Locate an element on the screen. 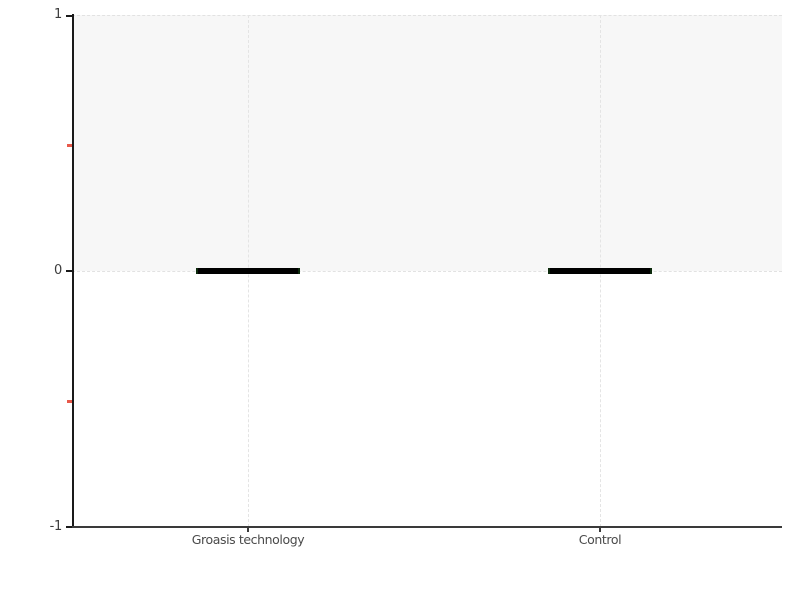 The height and width of the screenshot is (600, 800). bar-control is located at coordinates (600, 271).